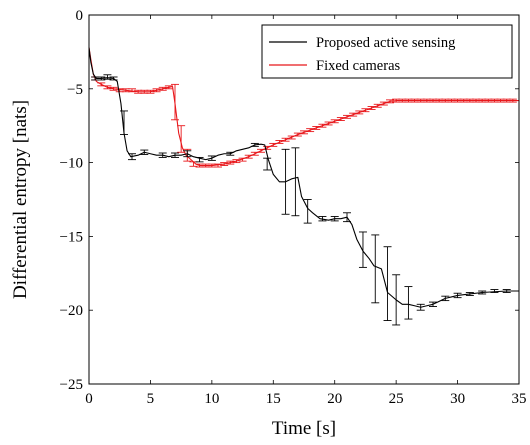 The width and height of the screenshot is (530, 445). I want to click on y-tick-label: 0, so click(80, 16).